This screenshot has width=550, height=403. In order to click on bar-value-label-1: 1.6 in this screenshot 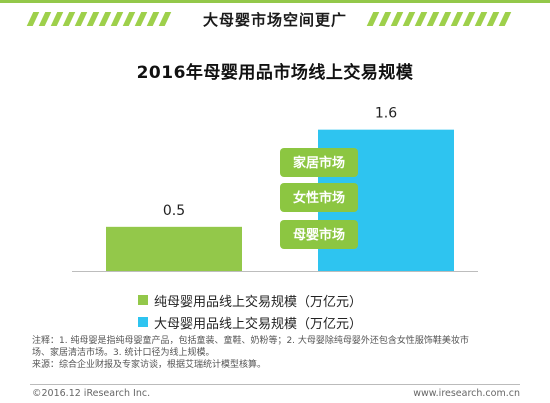, I will do `click(386, 114)`.